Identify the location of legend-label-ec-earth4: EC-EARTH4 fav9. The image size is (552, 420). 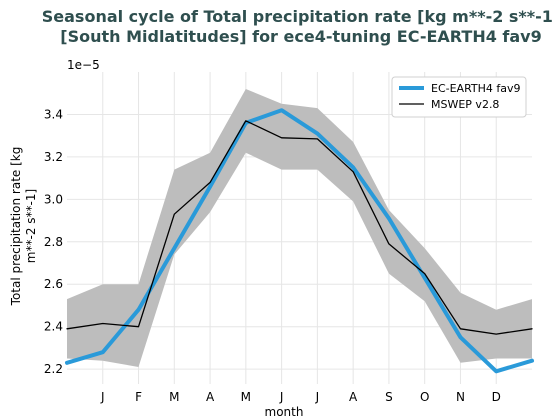
(476, 88).